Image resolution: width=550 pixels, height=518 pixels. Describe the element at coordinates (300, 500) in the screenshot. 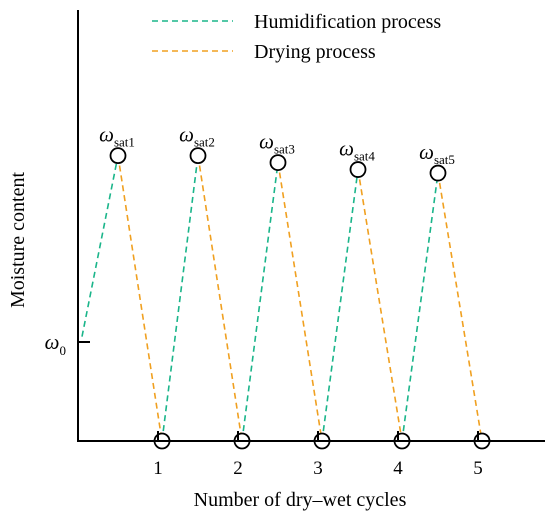

I see `x-axis-title: Number of dry–wet cycles` at that location.